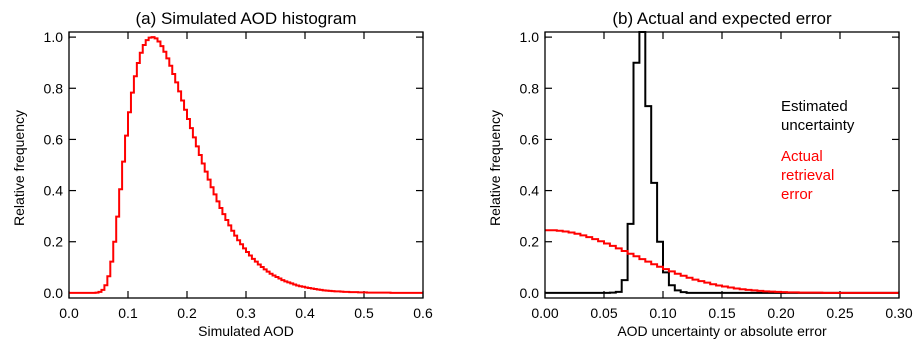  I want to click on panel-a-title: (a) Simulated AOD histogram, so click(245, 18).